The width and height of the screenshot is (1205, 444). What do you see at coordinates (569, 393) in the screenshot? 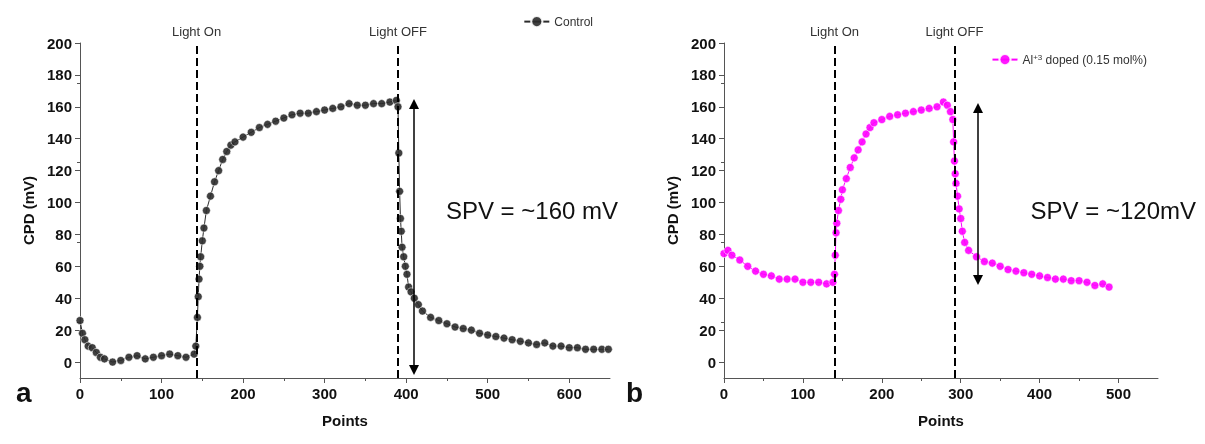
I see `x-tick-label: 600` at bounding box center [569, 393].